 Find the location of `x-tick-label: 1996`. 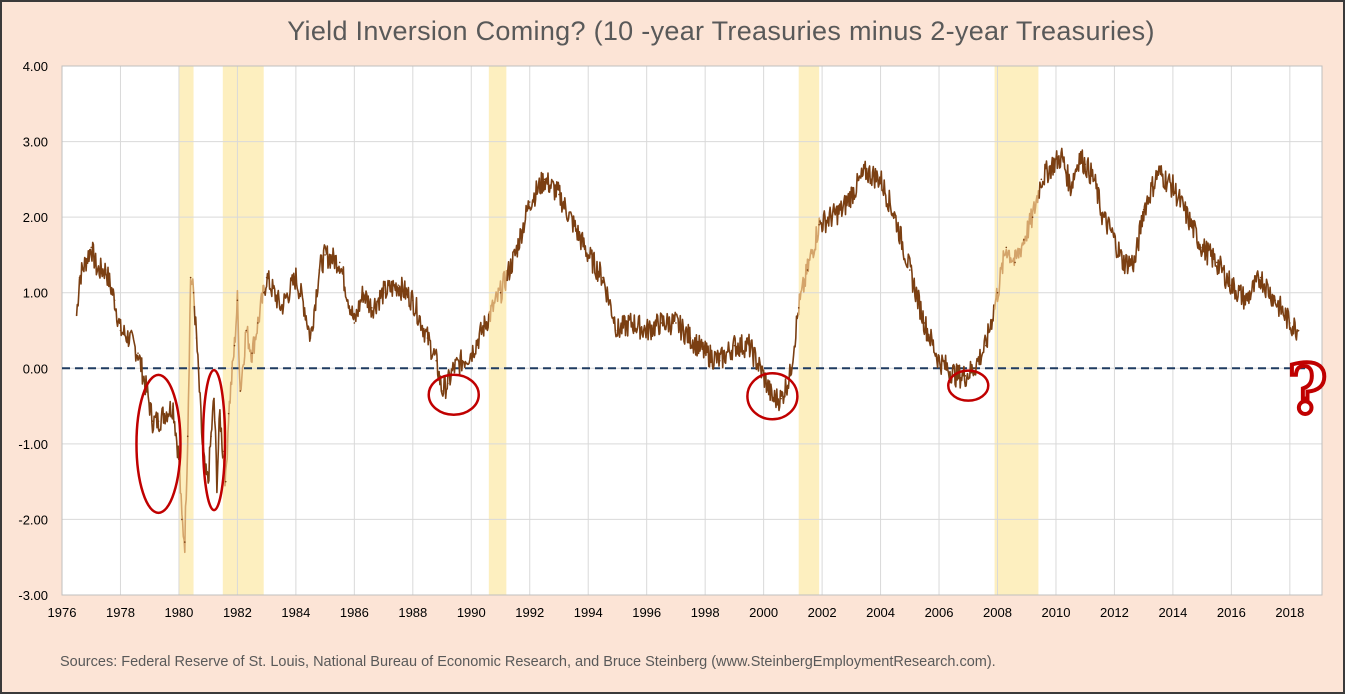

x-tick-label: 1996 is located at coordinates (646, 612).